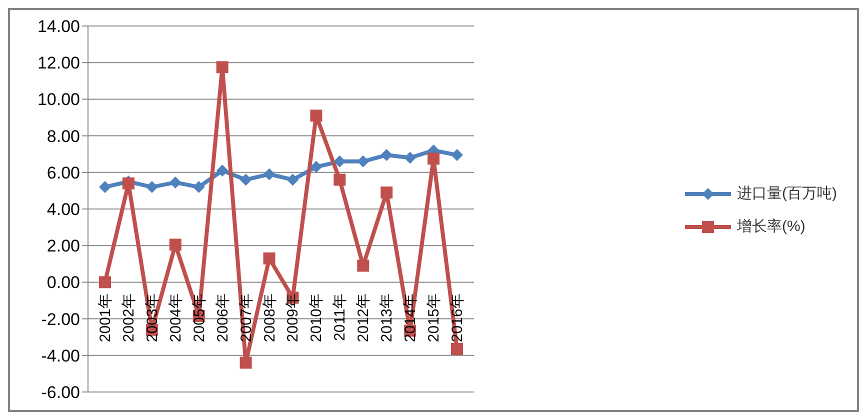 The width and height of the screenshot is (867, 420). What do you see at coordinates (223, 318) in the screenshot?
I see `x-tick-label: 2006年` at bounding box center [223, 318].